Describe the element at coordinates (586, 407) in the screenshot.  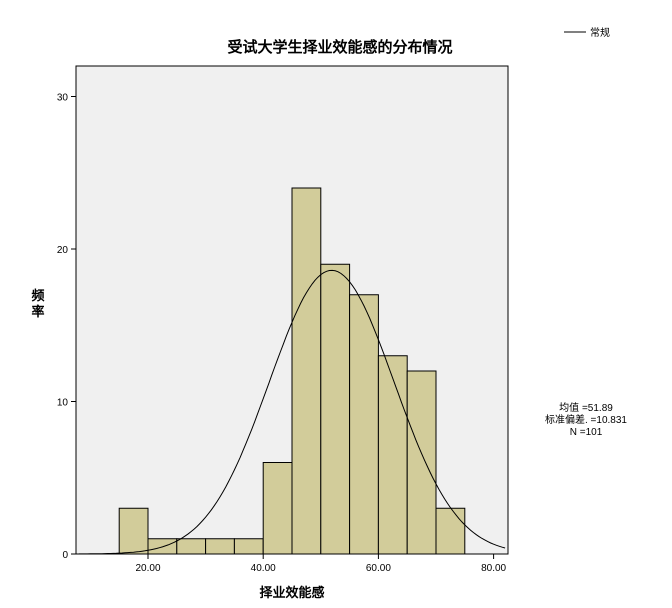
I see `stat-mean: 均值 =51.89` at that location.